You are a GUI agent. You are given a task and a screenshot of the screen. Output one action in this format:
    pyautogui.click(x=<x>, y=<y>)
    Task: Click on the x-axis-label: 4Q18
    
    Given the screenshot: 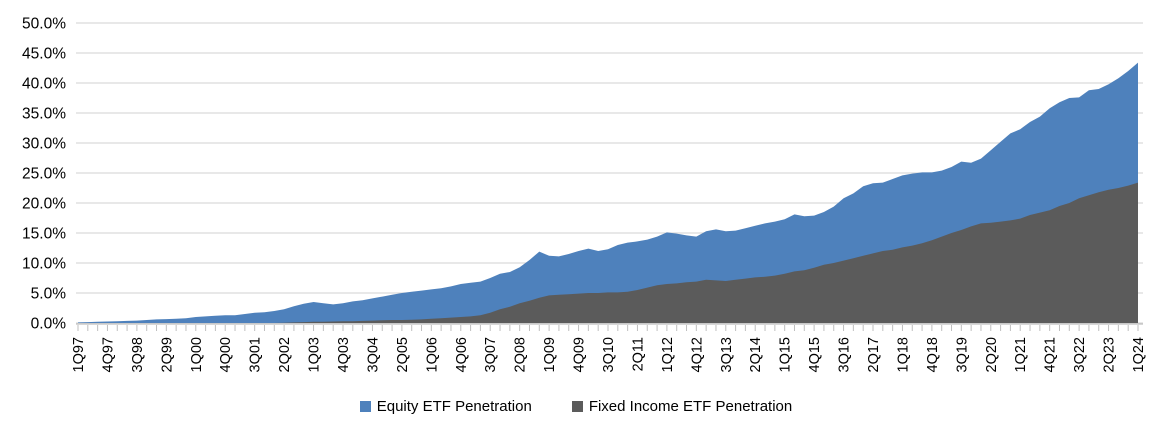 What is the action you would take?
    pyautogui.click(x=933, y=354)
    